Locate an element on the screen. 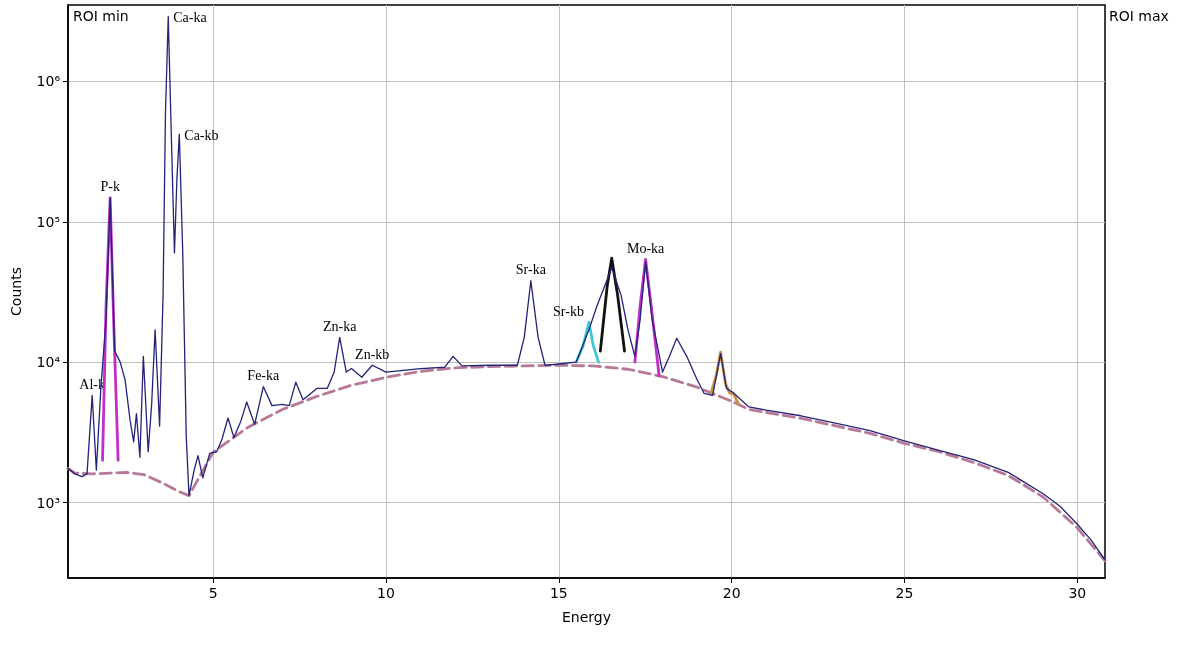  annotation: Zn-kb is located at coordinates (372, 354).